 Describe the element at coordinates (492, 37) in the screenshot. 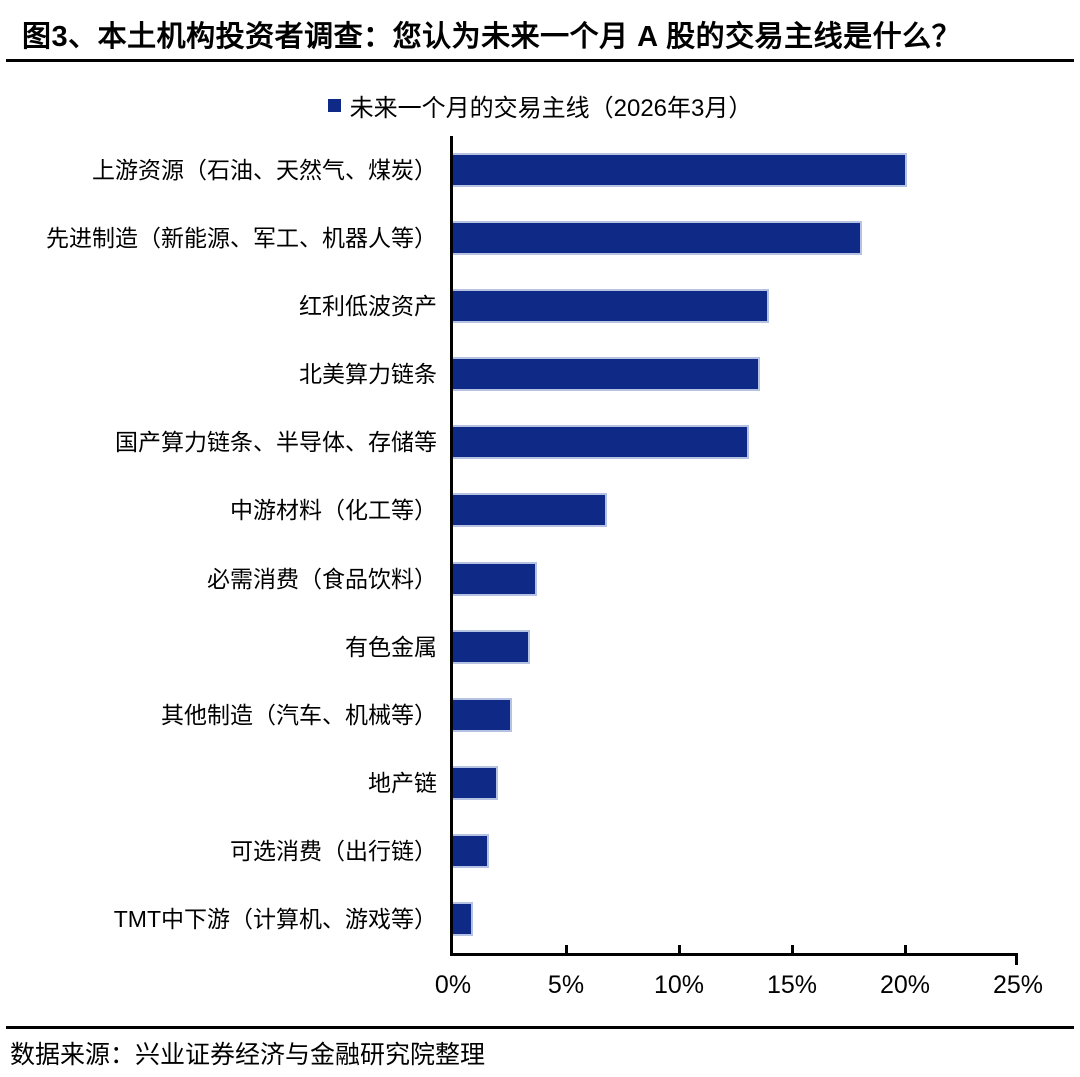

I see `figure-title: 图3、本土机构投资者调查：您认为未来一个月 A 股的交易主线是什么？` at that location.